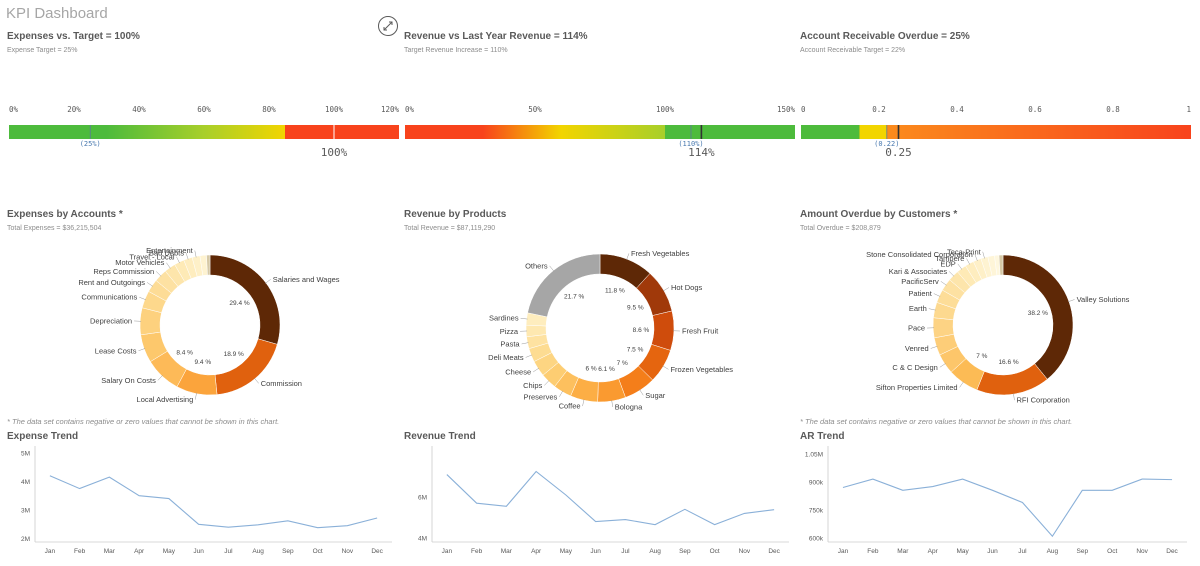  Describe the element at coordinates (334, 152) in the screenshot. I see `gauge-value-label: 100%` at that location.